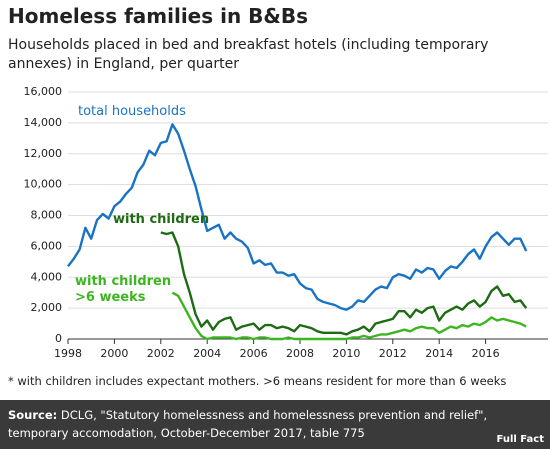 The image size is (550, 449). What do you see at coordinates (43, 91) in the screenshot?
I see `y-tick-label: 16,000` at bounding box center [43, 91].